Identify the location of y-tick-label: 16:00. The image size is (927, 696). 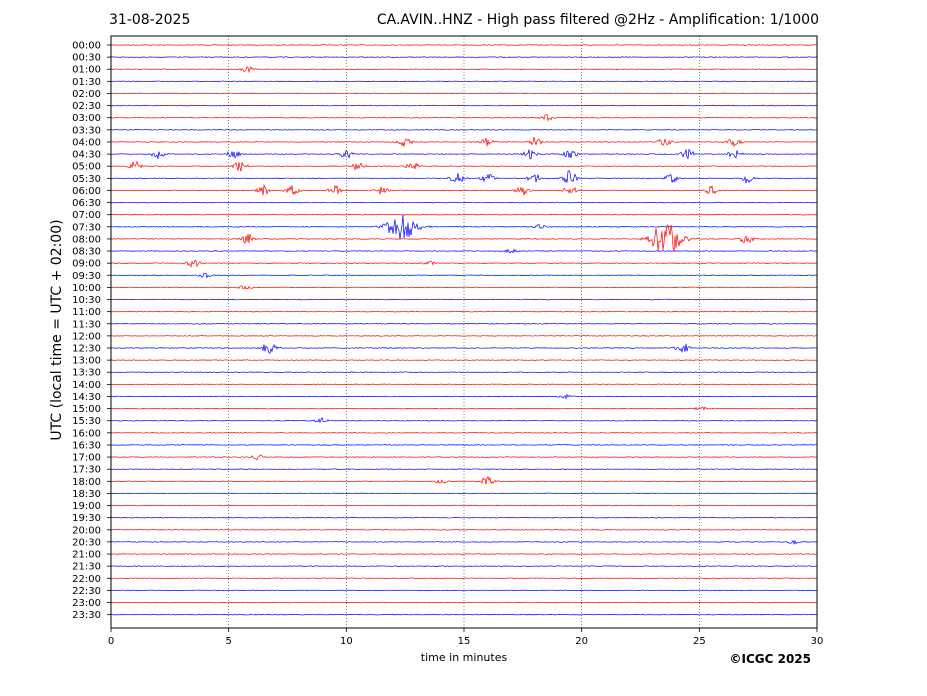
(86, 433).